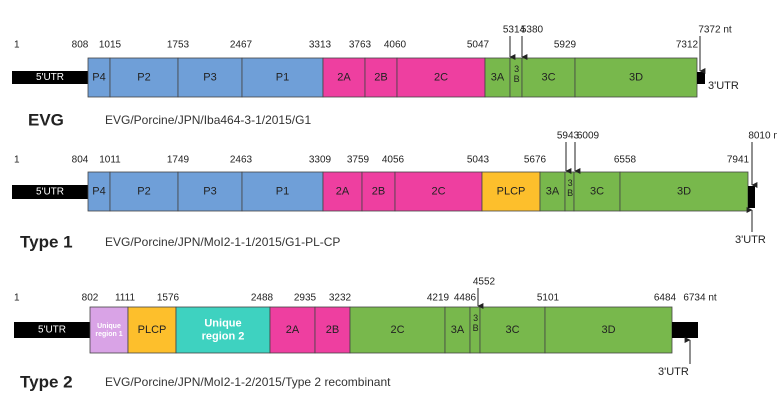  I want to click on position-label: 804, so click(80, 160).